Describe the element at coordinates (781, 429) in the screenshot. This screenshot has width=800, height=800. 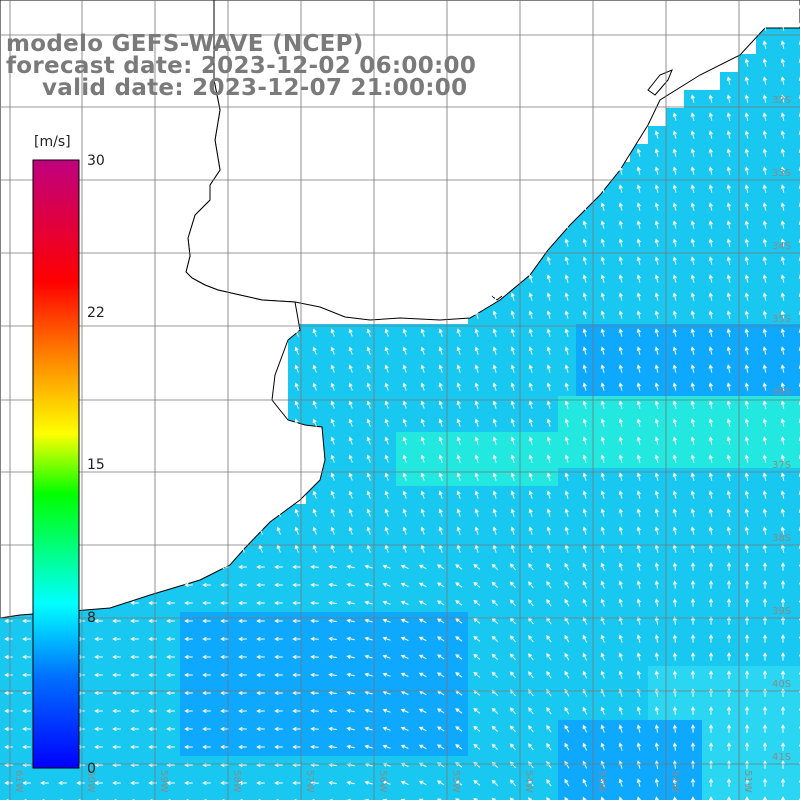
I see `latitude-labels: 32S 33S 34S 35S 36S 37S 38S 39S 40S 41S` at that location.